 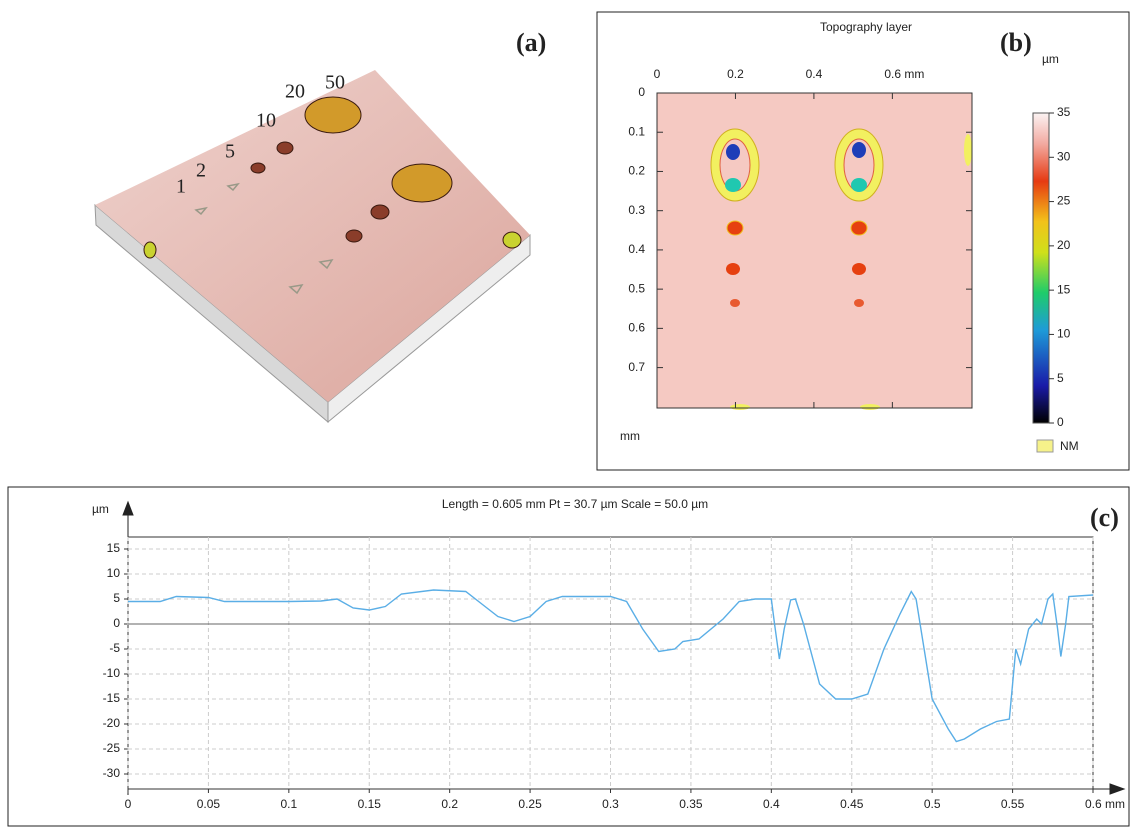 I want to click on x-tick-label: 0.3, so click(x=610, y=804).